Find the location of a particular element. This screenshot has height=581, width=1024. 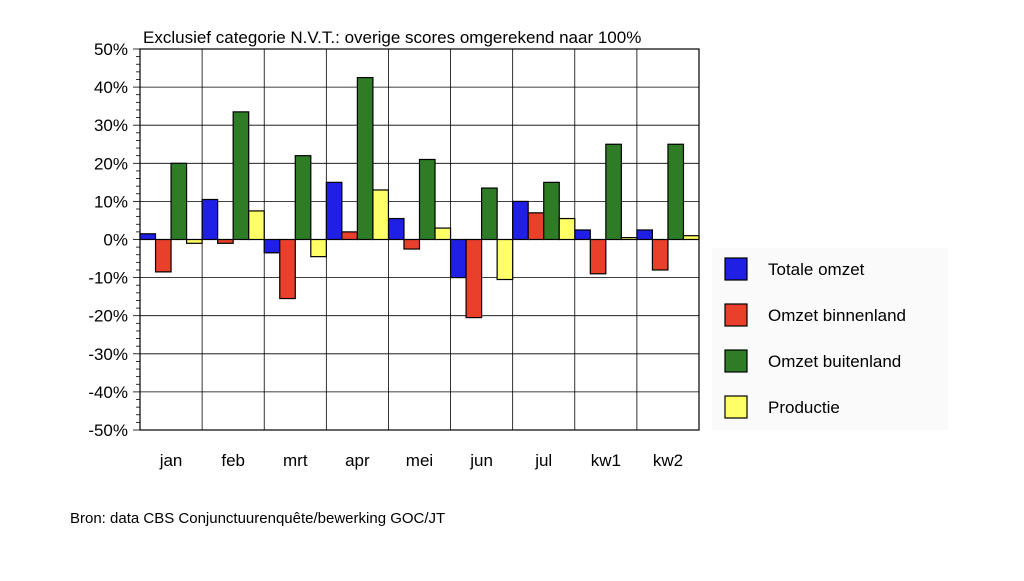

y-tick-label: 20% is located at coordinates (111, 163).